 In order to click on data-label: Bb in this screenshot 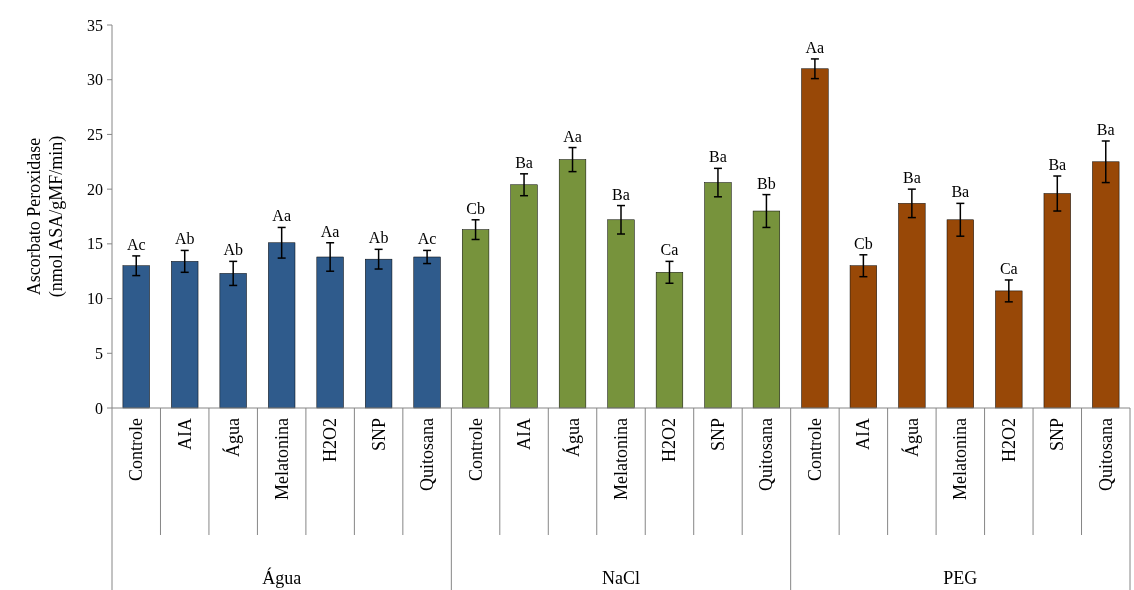, I will do `click(766, 183)`.